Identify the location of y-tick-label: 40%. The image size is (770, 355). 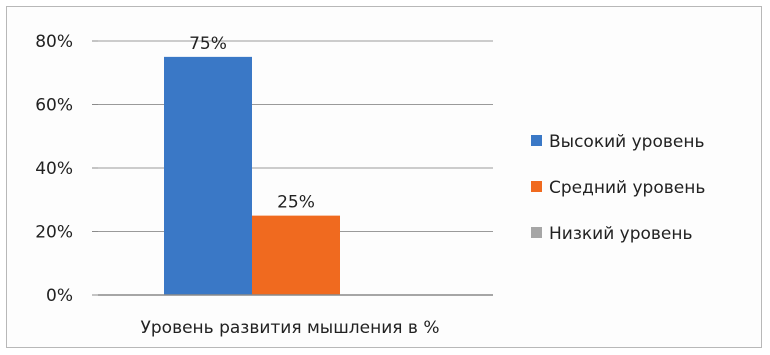
(54, 169).